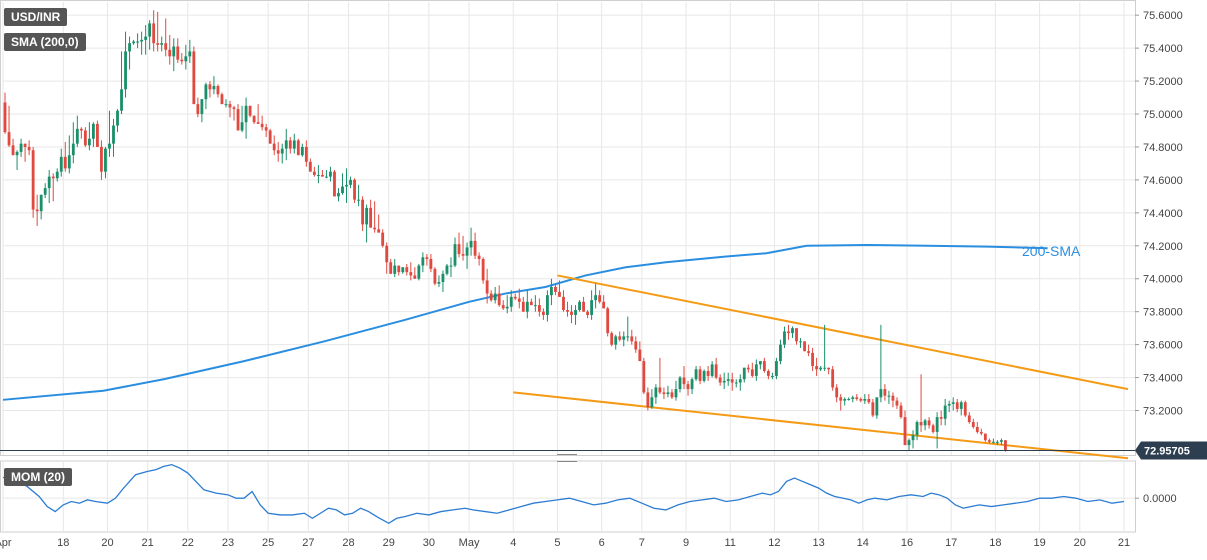  I want to click on x-tick-label: Apr, so click(6, 543).